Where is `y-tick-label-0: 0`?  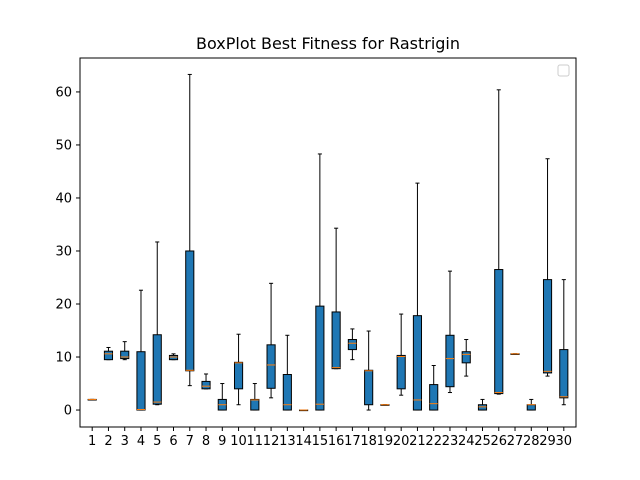
y-tick-label-0: 0 is located at coordinates (68, 411).